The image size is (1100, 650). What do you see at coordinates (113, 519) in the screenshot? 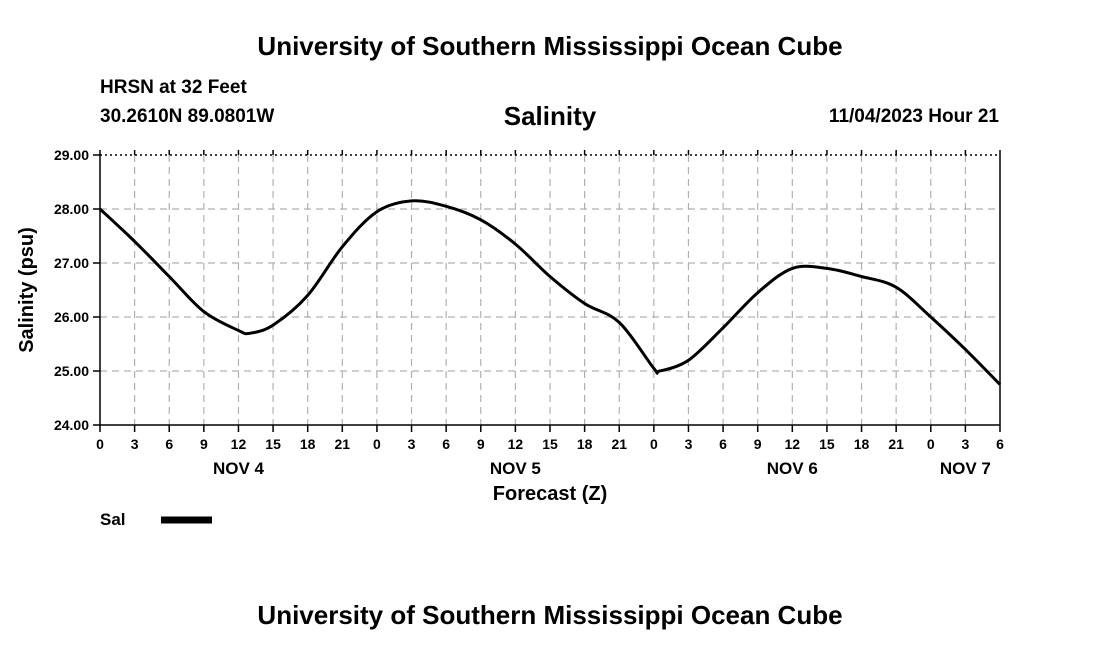
I see `legend-label: Sal` at bounding box center [113, 519].